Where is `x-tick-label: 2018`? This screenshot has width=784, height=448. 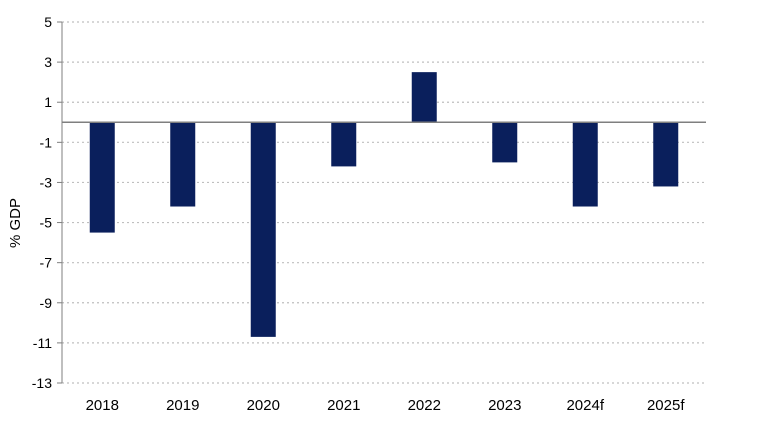 x-tick-label: 2018 is located at coordinates (102, 405).